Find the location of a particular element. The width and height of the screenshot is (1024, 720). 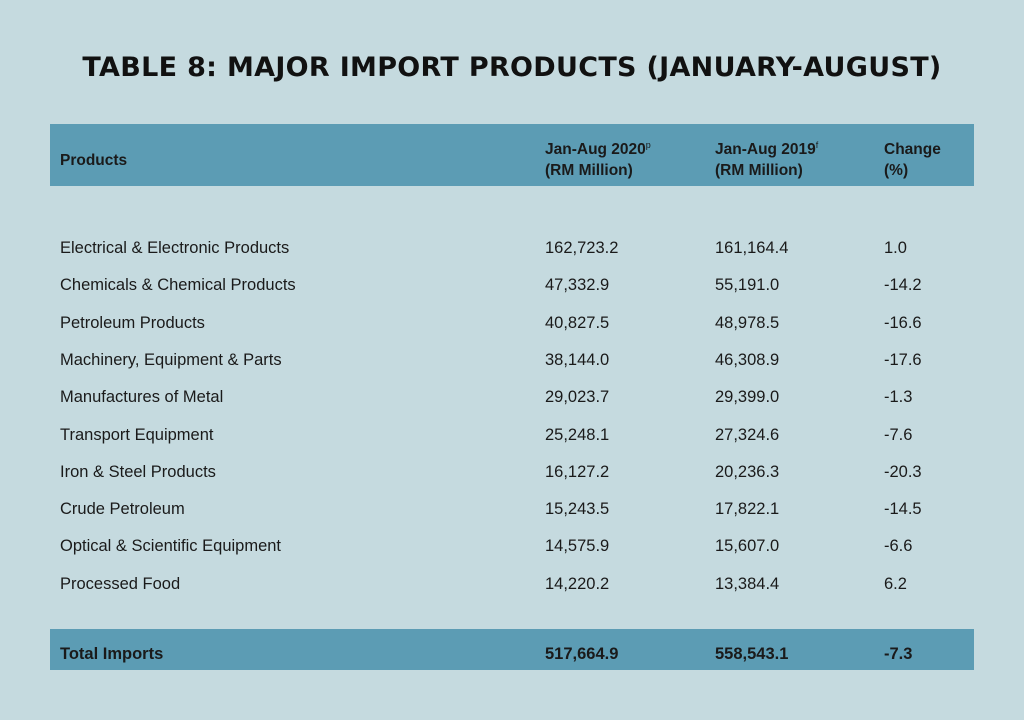

total-change: -7.3 is located at coordinates (898, 654).